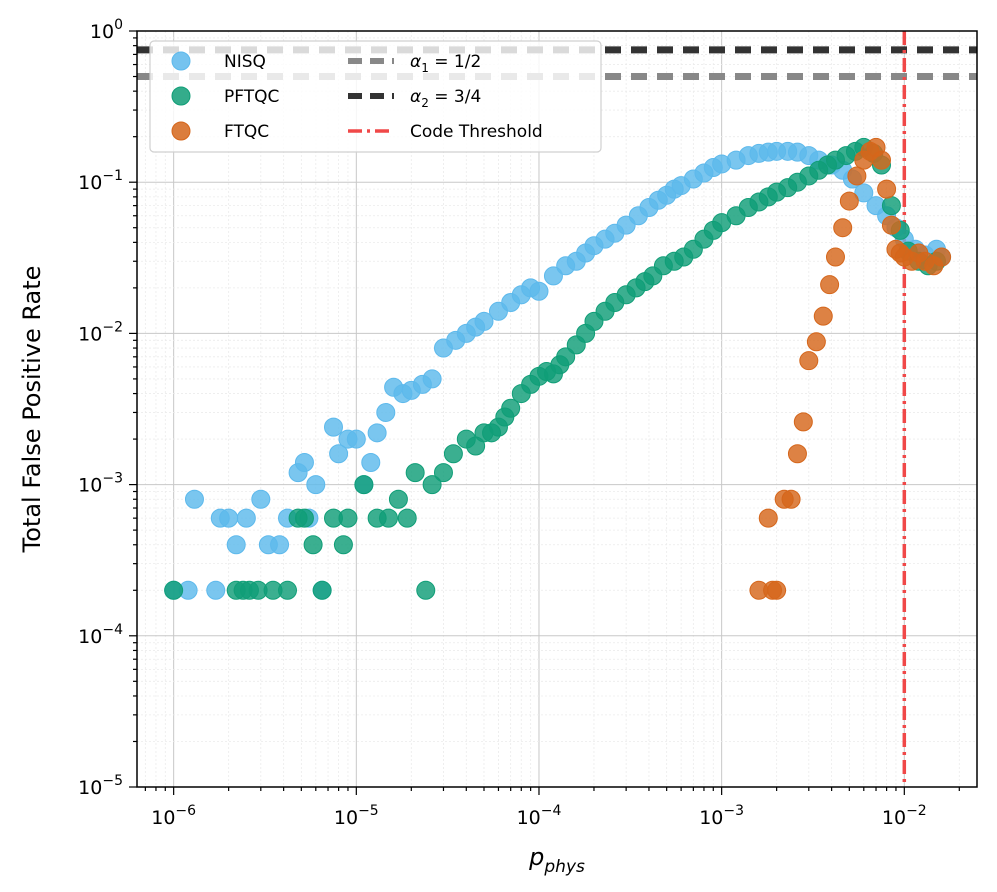  I want to click on legend-label-ref-0: α1 = 1/2, so click(445, 63).